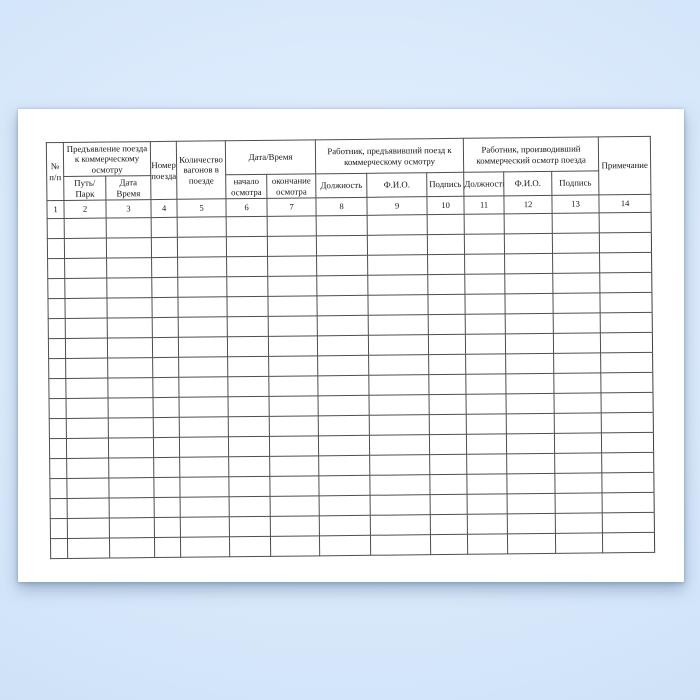  I want to click on subheader-cell-inspector-name: Ф.И.О., so click(527, 183).